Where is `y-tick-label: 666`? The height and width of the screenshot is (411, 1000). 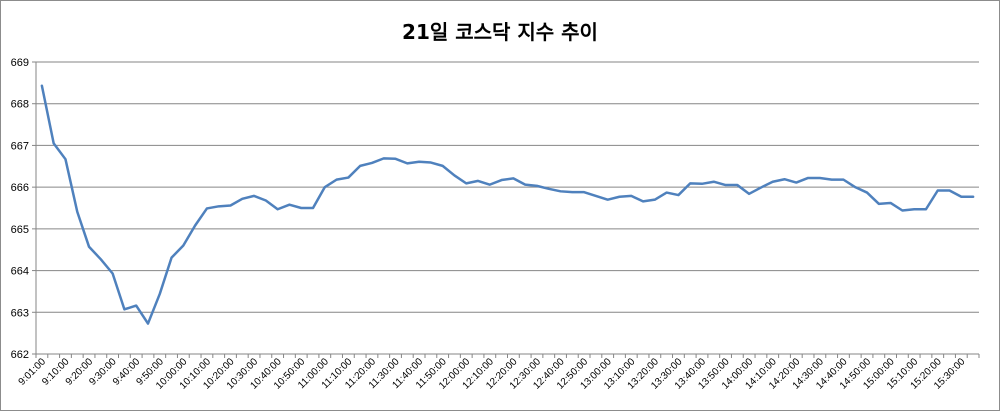 y-tick-label: 666 is located at coordinates (20, 188).